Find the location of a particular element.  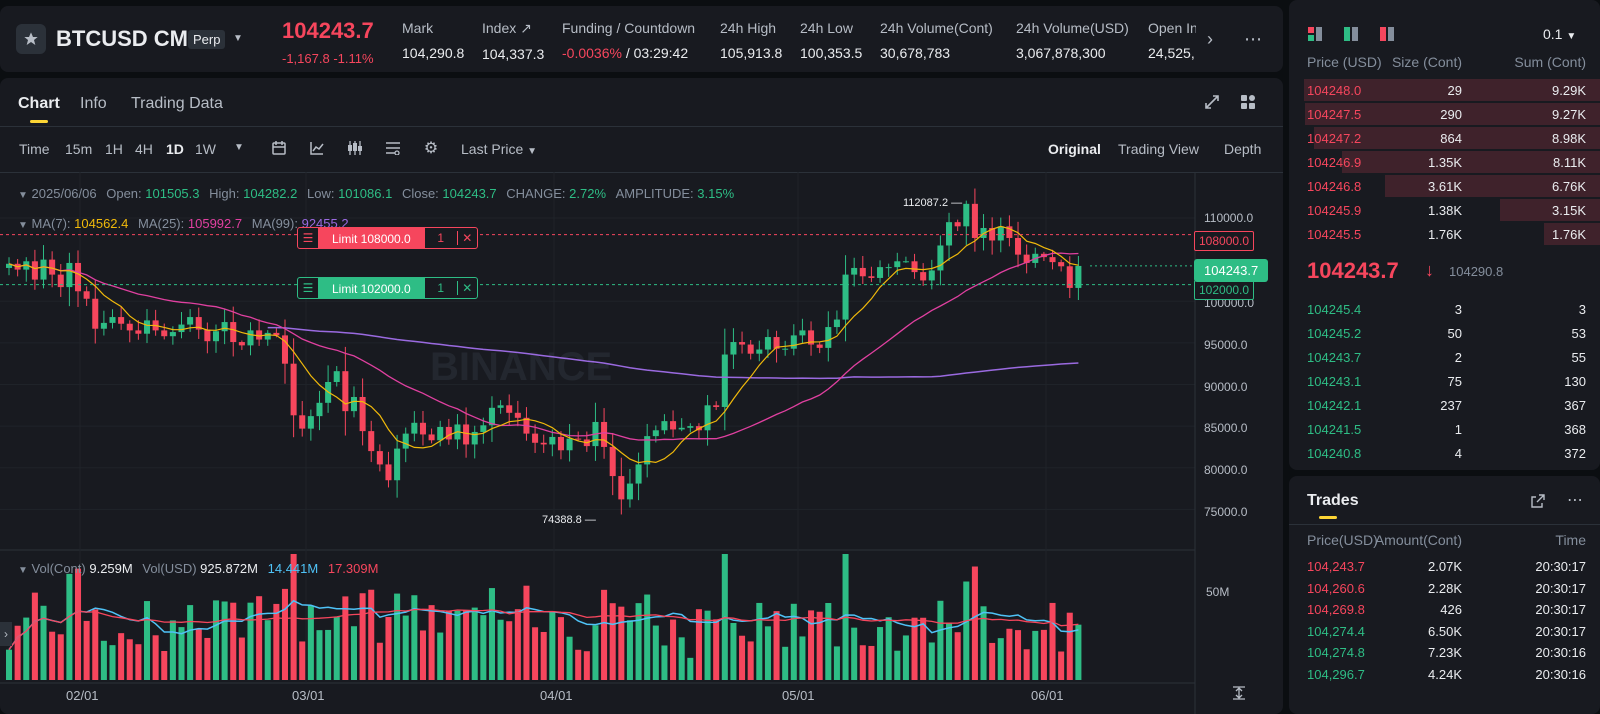

interval-time: Time is located at coordinates (34, 149).